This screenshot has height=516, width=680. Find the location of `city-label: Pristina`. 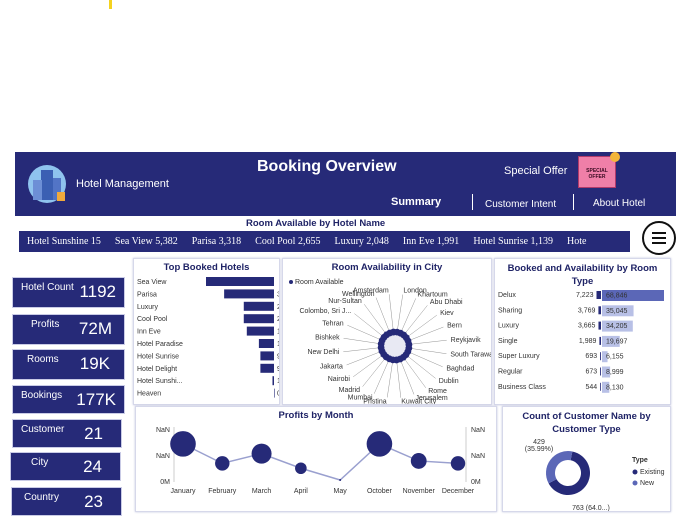

city-label: Pristina is located at coordinates (374, 401).